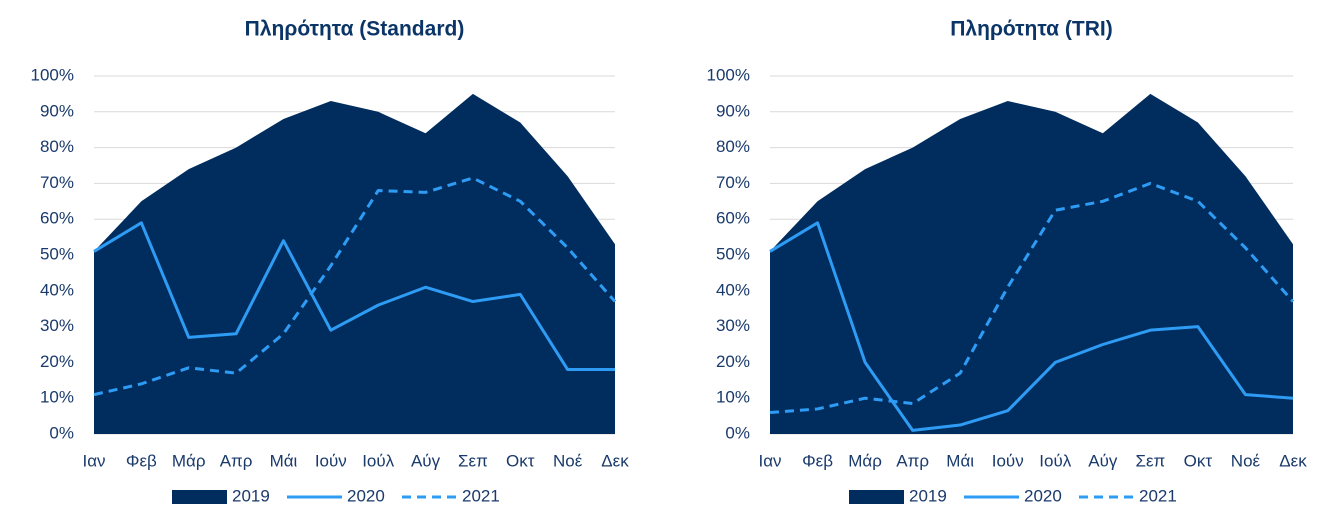 The height and width of the screenshot is (511, 1341). What do you see at coordinates (355, 29) in the screenshot?
I see `chart-title: Πληρότητα (Standard)` at bounding box center [355, 29].